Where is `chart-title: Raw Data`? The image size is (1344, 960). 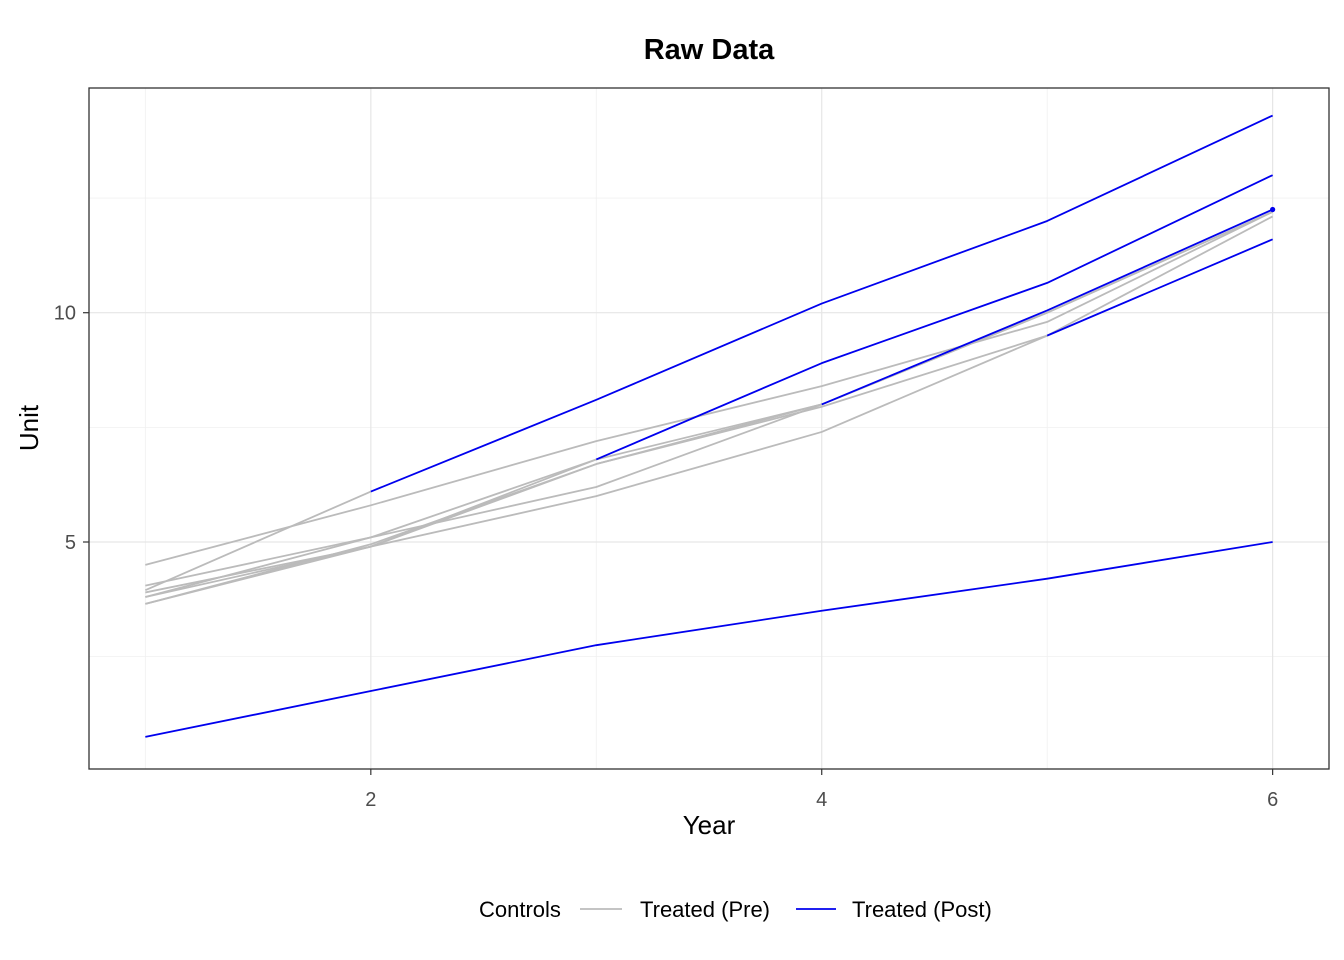
chart-title: Raw Data is located at coordinates (709, 50).